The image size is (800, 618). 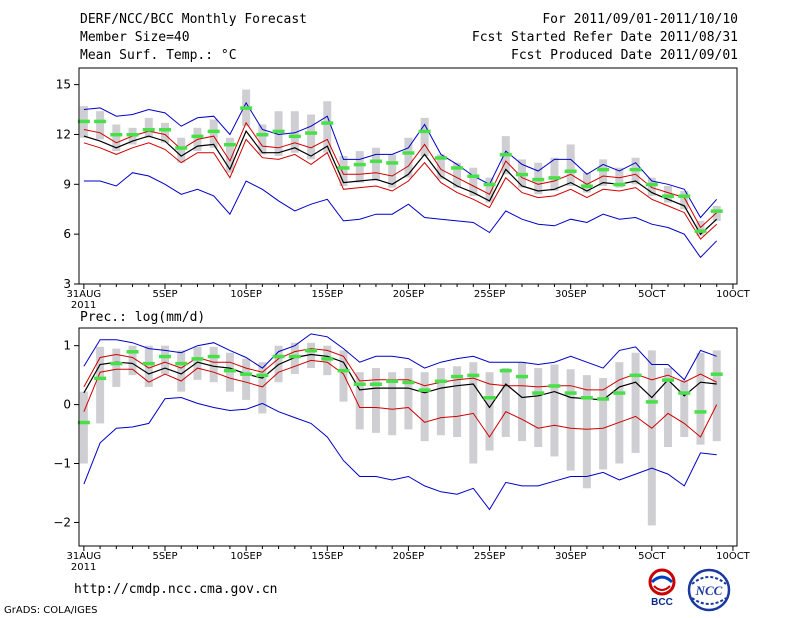 What do you see at coordinates (164, 294) in the screenshot?
I see `temp-xtick-label: 5SEP` at bounding box center [164, 294].